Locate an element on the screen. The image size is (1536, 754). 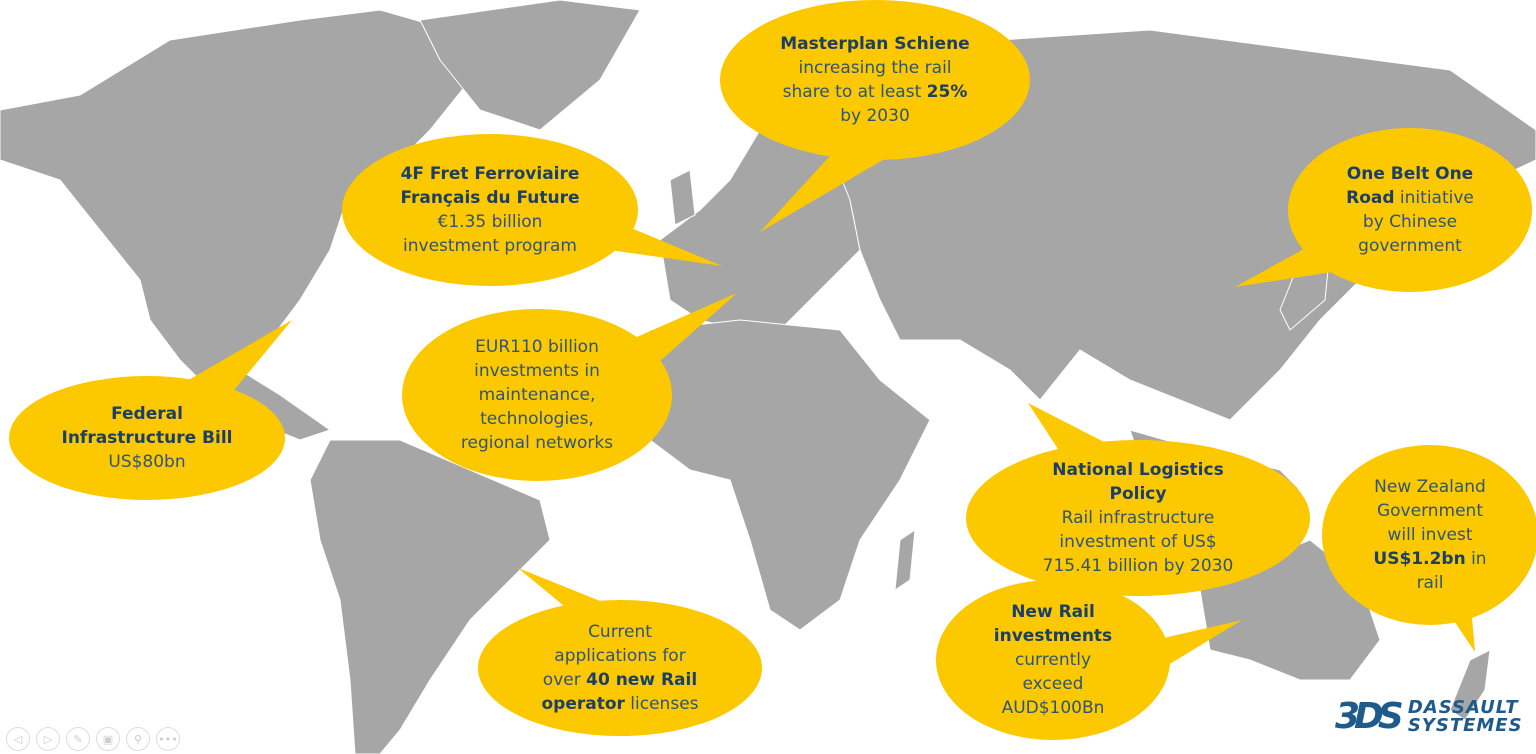
bubble-shape-new-zealand is located at coordinates (1429, 535).